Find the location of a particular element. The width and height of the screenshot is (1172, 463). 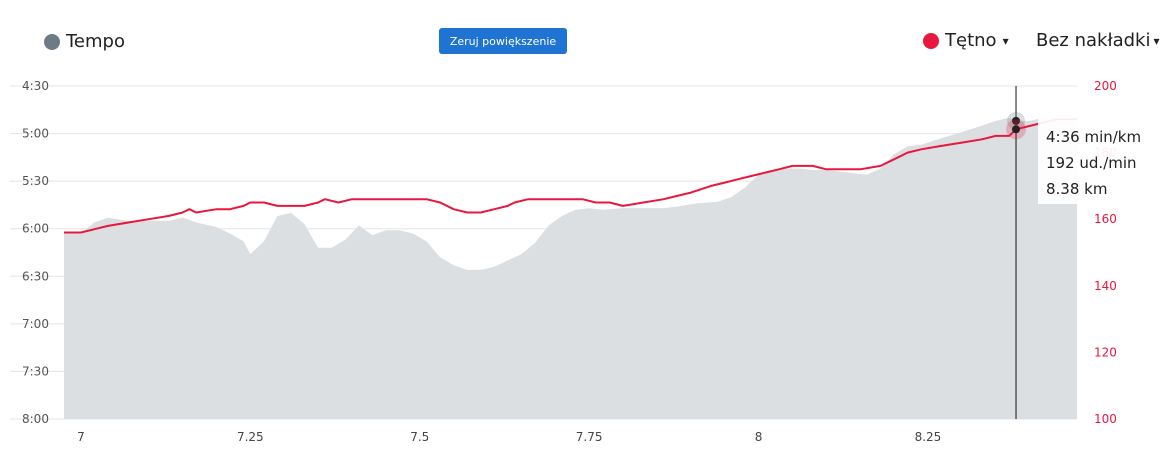

heart-rate-series-selector: Tętno ▾ is located at coordinates (966, 40).